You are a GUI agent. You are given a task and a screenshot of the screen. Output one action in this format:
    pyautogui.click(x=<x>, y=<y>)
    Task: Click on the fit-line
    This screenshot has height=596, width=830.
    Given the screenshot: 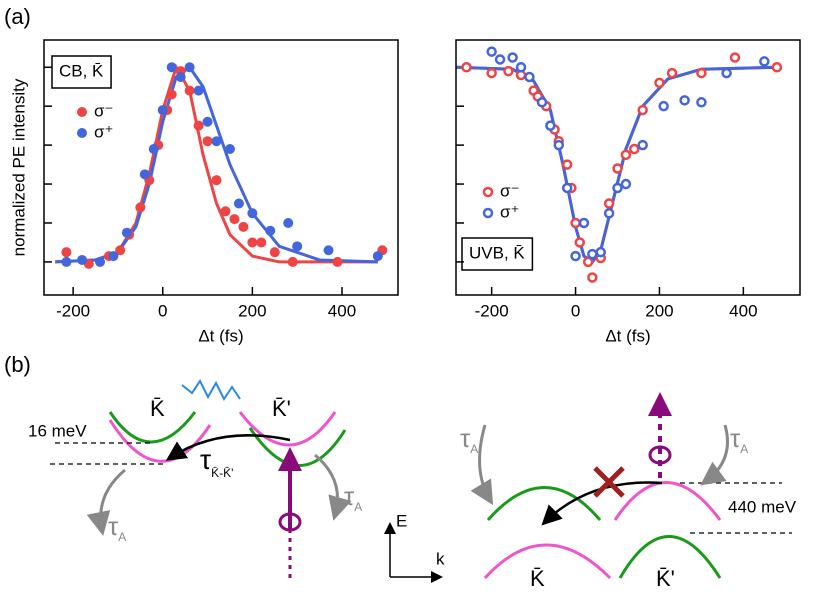 What is the action you would take?
    pyautogui.click(x=216, y=163)
    